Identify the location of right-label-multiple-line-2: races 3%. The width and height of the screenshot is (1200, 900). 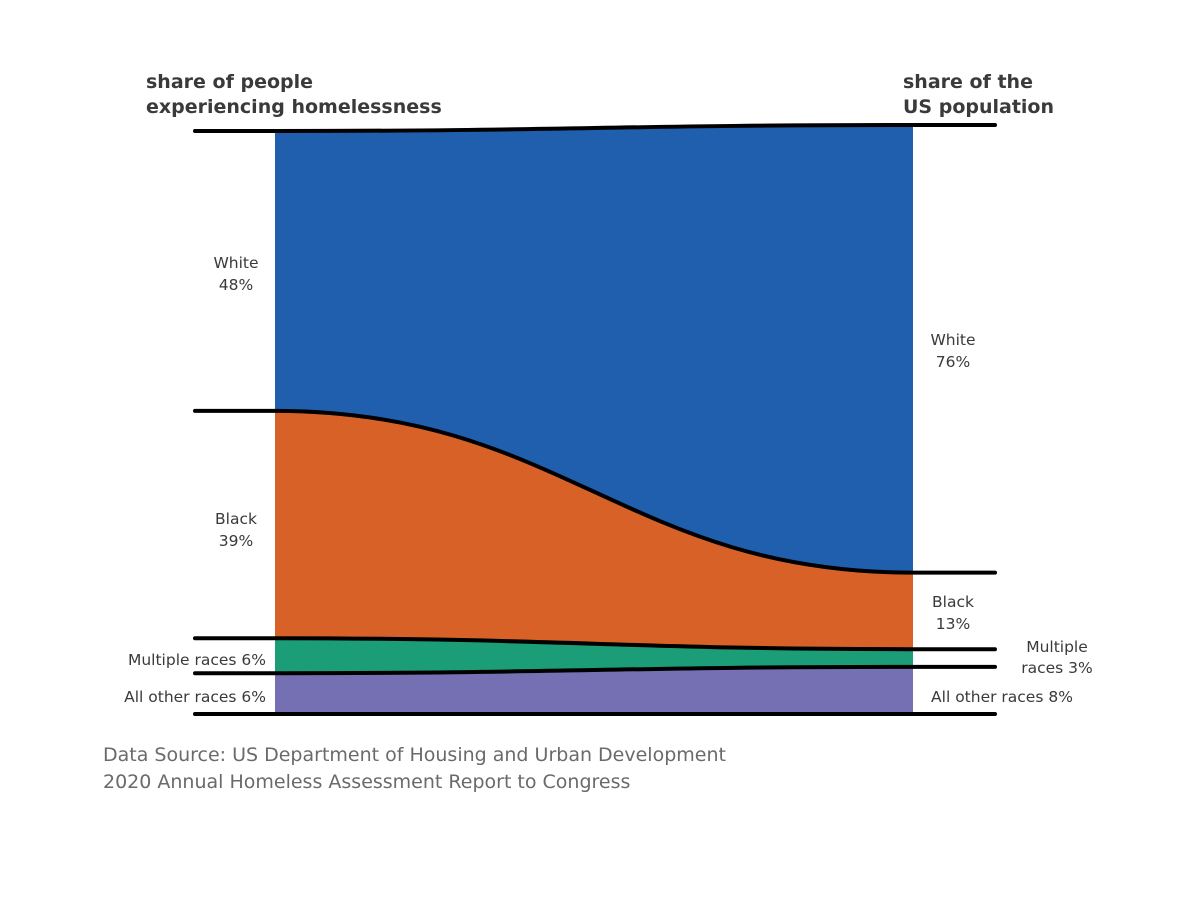
(1057, 668).